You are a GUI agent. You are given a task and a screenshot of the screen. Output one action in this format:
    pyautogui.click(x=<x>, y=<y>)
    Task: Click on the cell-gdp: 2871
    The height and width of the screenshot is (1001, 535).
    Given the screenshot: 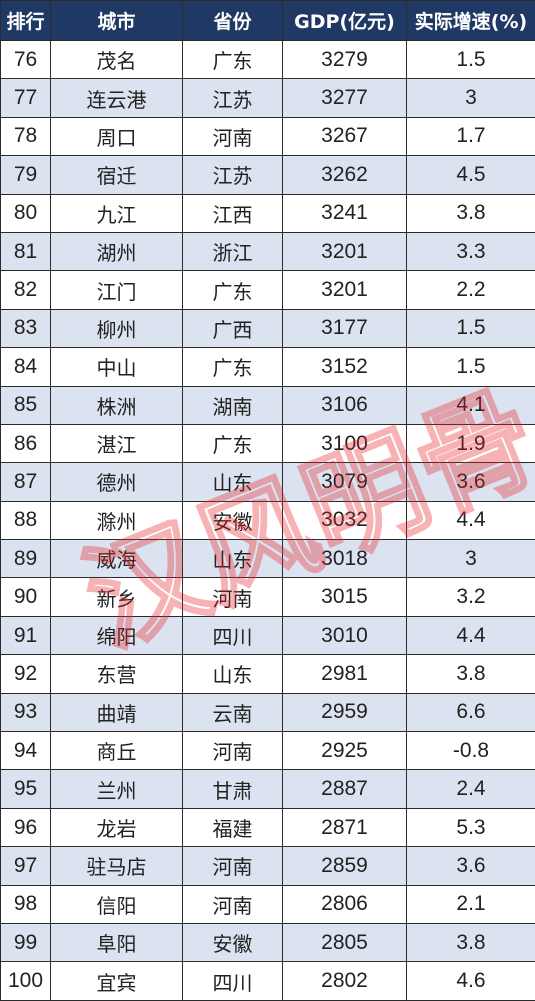 What is the action you would take?
    pyautogui.click(x=345, y=827)
    